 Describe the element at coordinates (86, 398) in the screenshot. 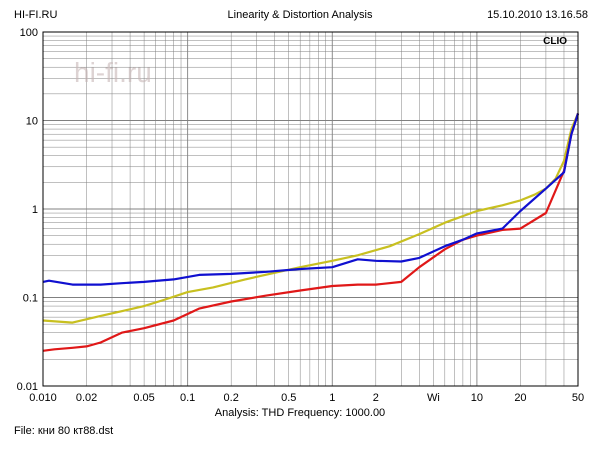

I see `x-tick-label: 0.02` at that location.